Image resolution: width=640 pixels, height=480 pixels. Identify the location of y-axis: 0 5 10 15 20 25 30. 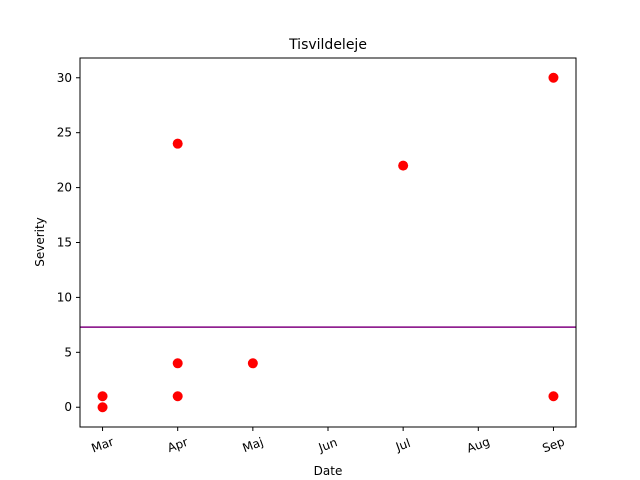
(68, 242).